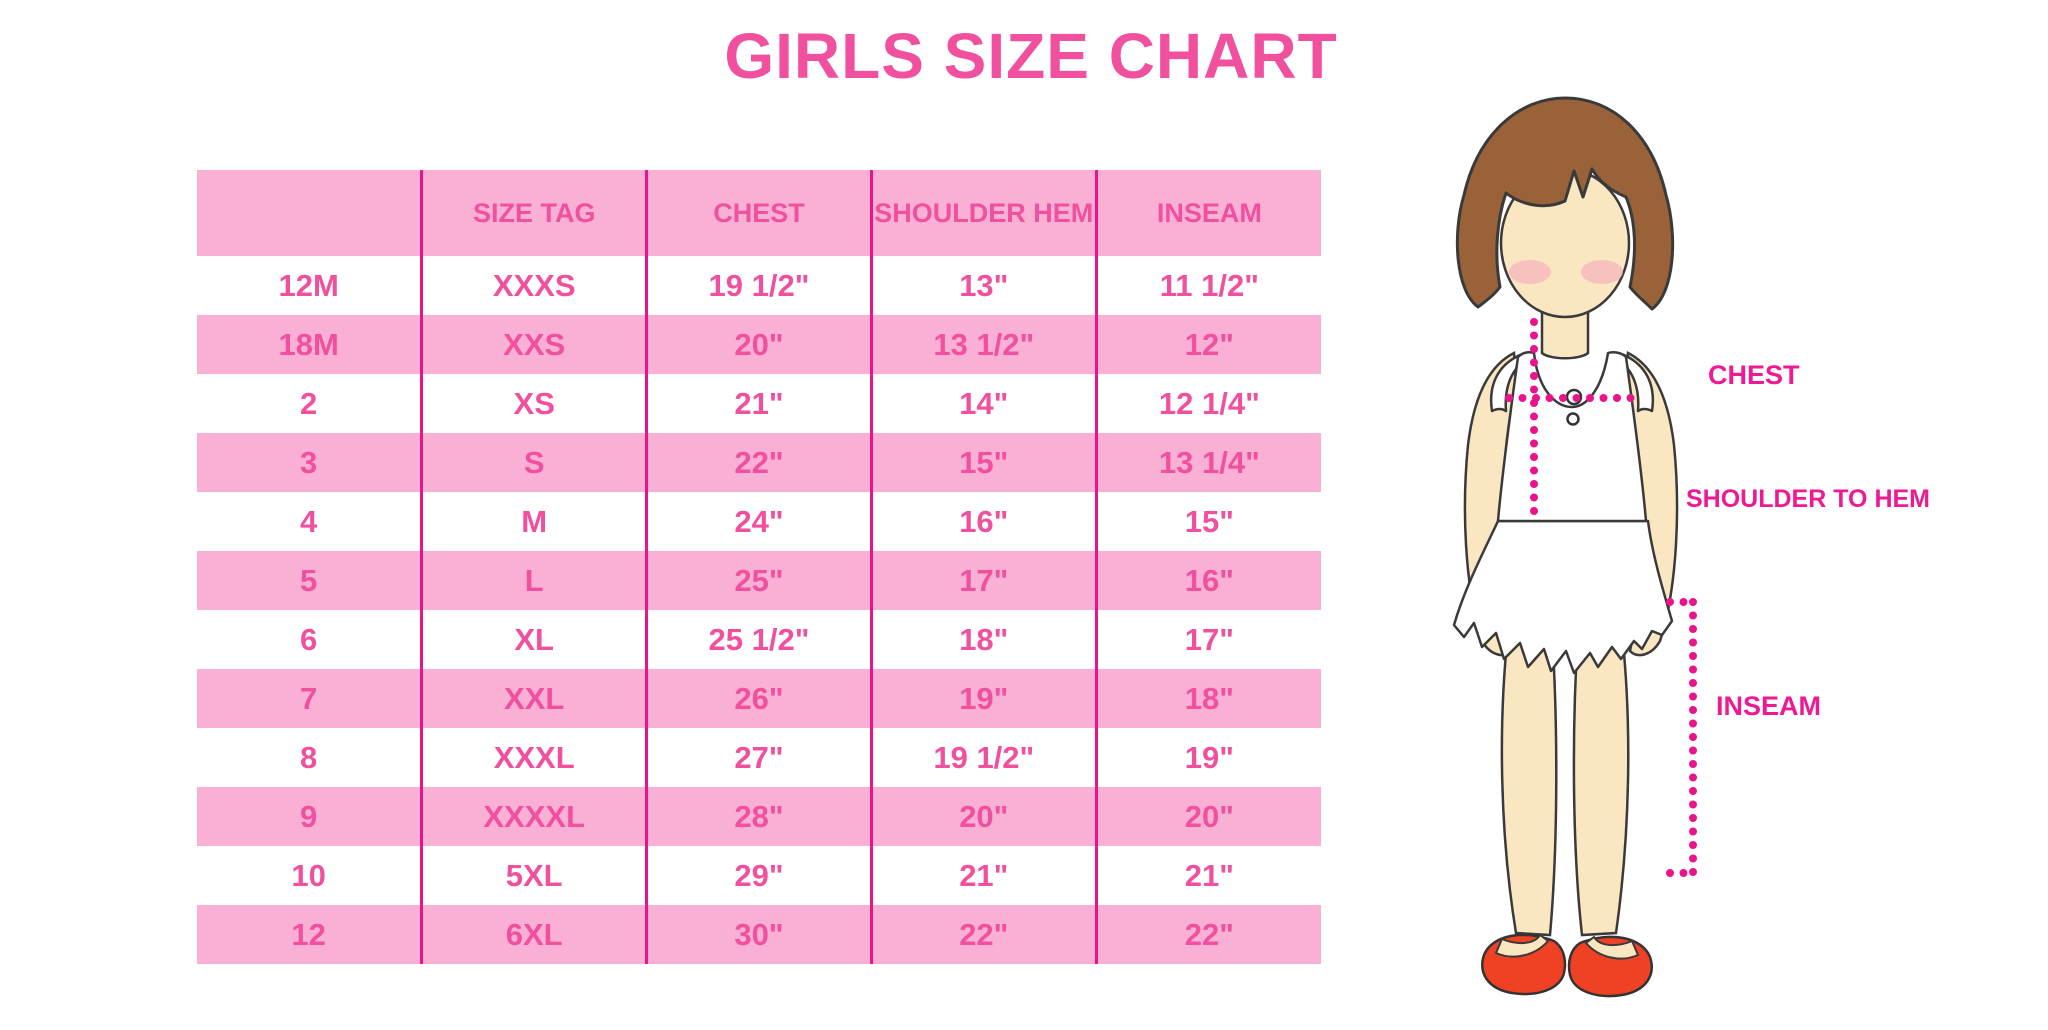 The width and height of the screenshot is (2048, 1030). I want to click on table-cell: XXL, so click(533, 698).